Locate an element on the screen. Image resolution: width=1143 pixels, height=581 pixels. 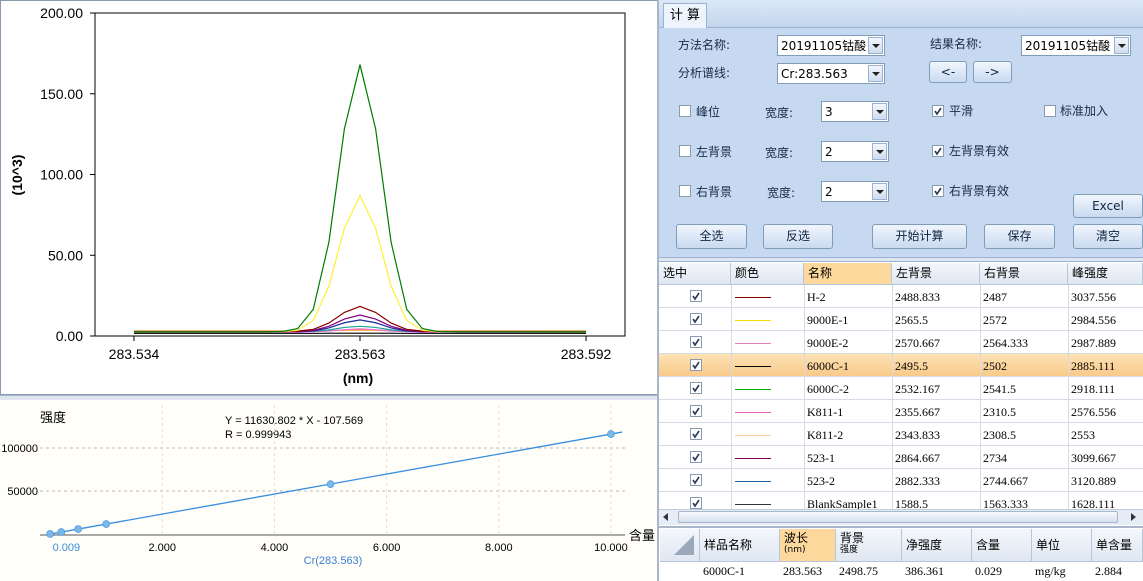
width-dropdown: 3 is located at coordinates (855, 111).